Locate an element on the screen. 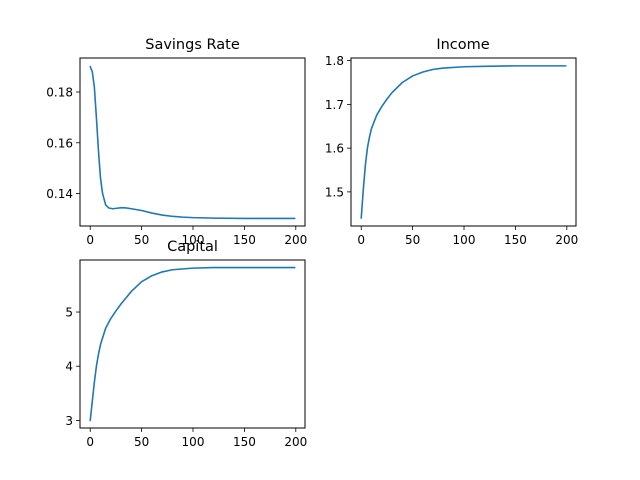  capital-ytick-label: 5 is located at coordinates (69, 313).